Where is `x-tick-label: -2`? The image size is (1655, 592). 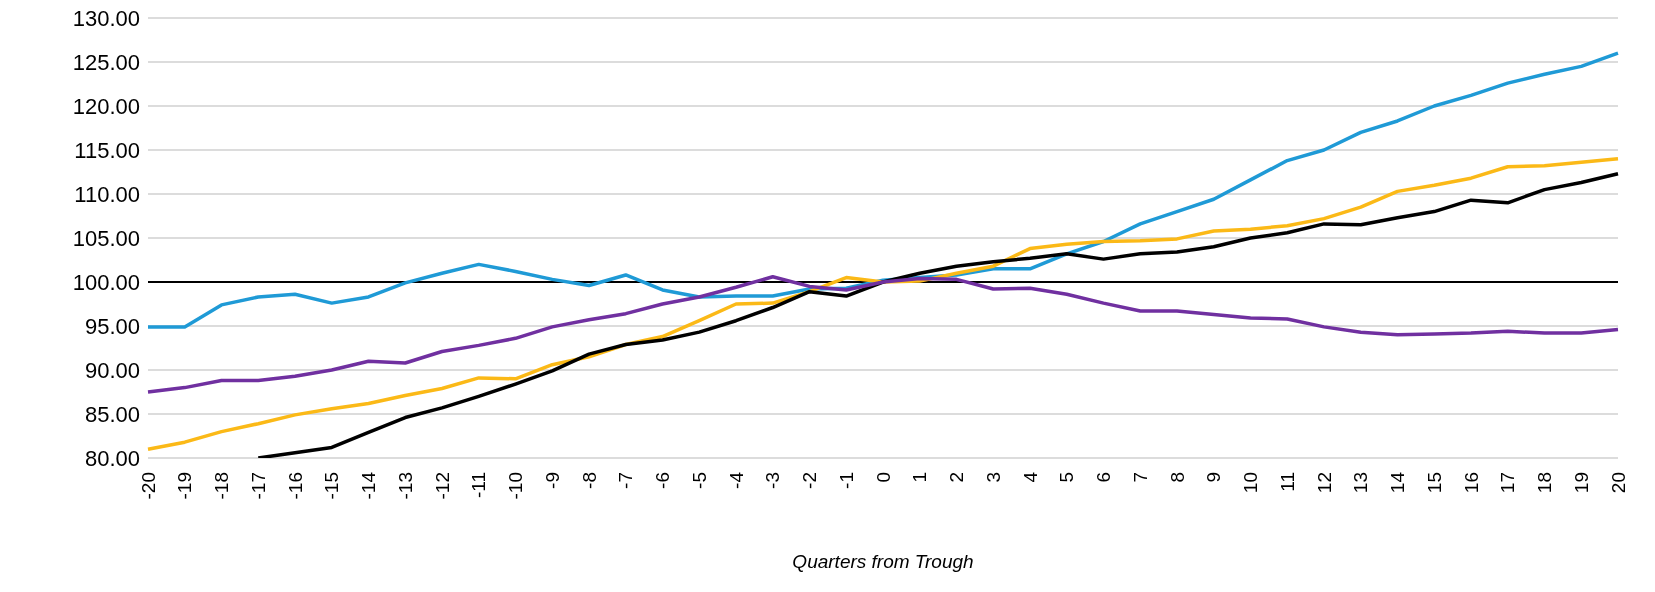
x-tick-label: -2 is located at coordinates (809, 480).